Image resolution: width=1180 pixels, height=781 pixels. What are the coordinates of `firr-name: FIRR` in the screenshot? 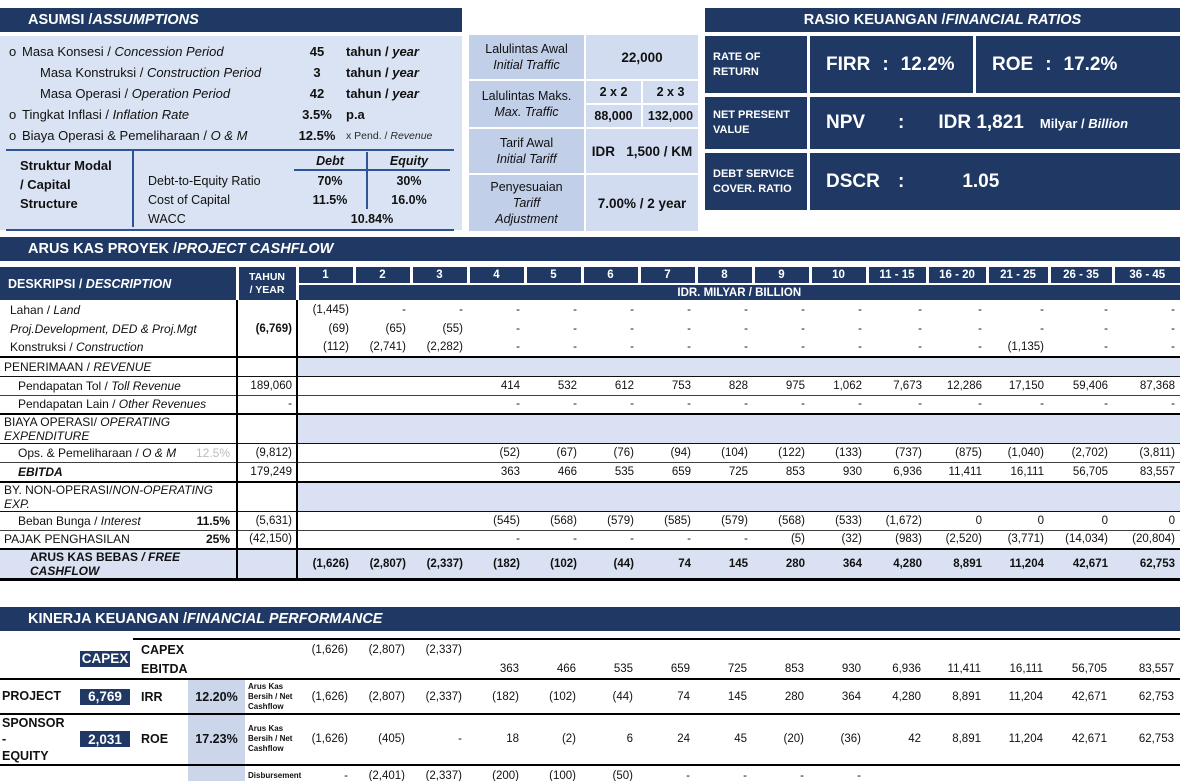 It's located at (848, 64).